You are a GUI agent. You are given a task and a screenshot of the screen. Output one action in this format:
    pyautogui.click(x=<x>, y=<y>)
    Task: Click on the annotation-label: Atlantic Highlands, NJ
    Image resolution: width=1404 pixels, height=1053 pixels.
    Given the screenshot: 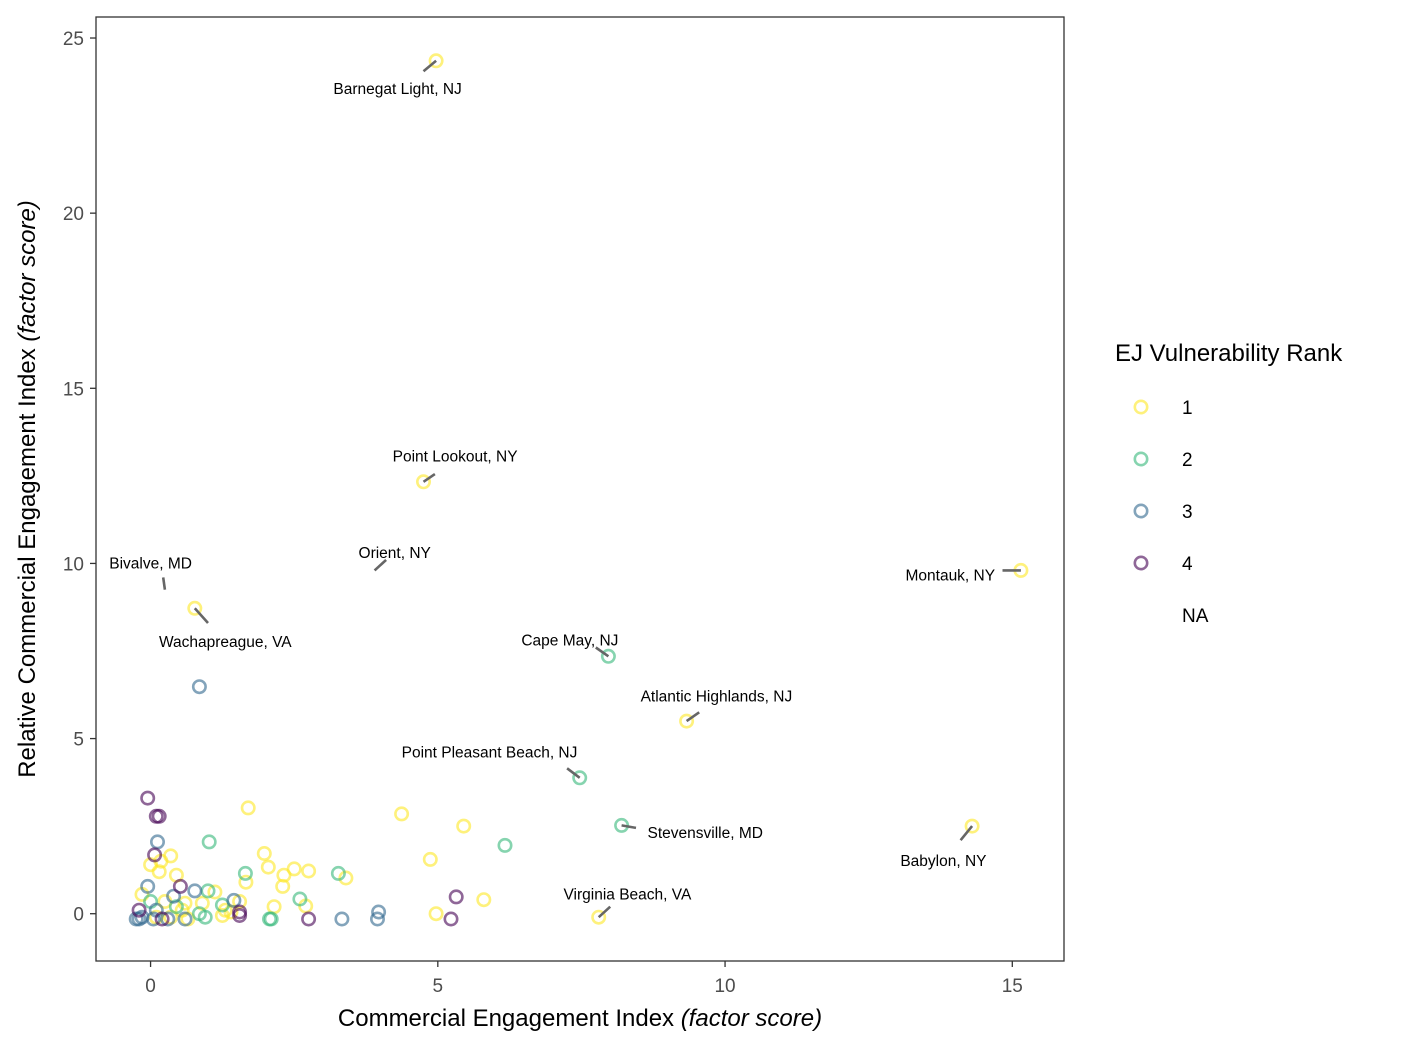 What is the action you would take?
    pyautogui.click(x=717, y=697)
    